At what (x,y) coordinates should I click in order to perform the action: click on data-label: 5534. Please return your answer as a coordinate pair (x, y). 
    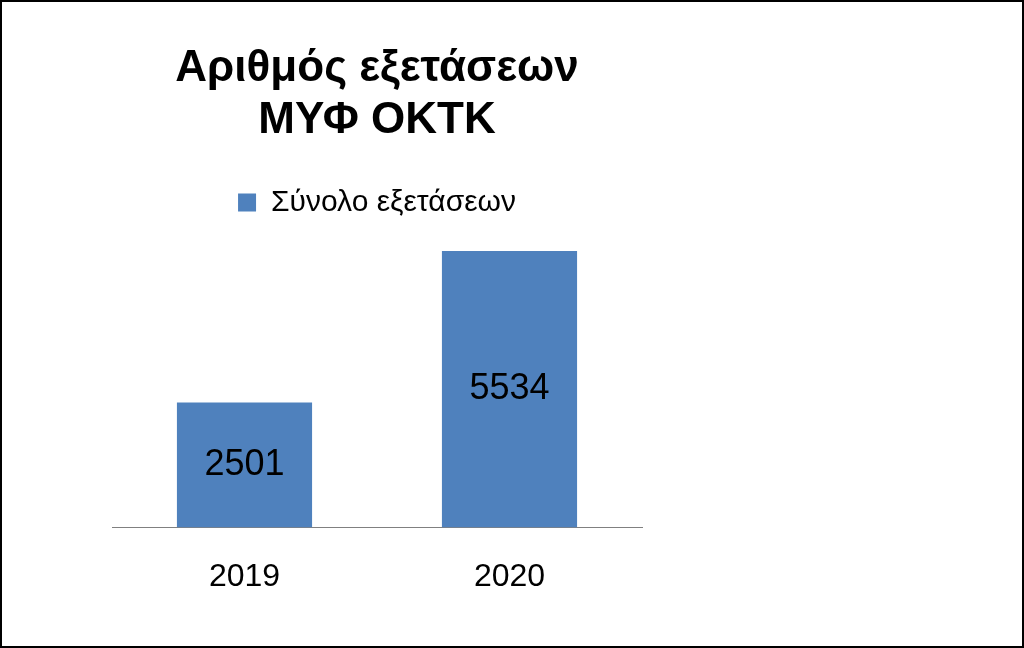
    Looking at the image, I should click on (509, 387).